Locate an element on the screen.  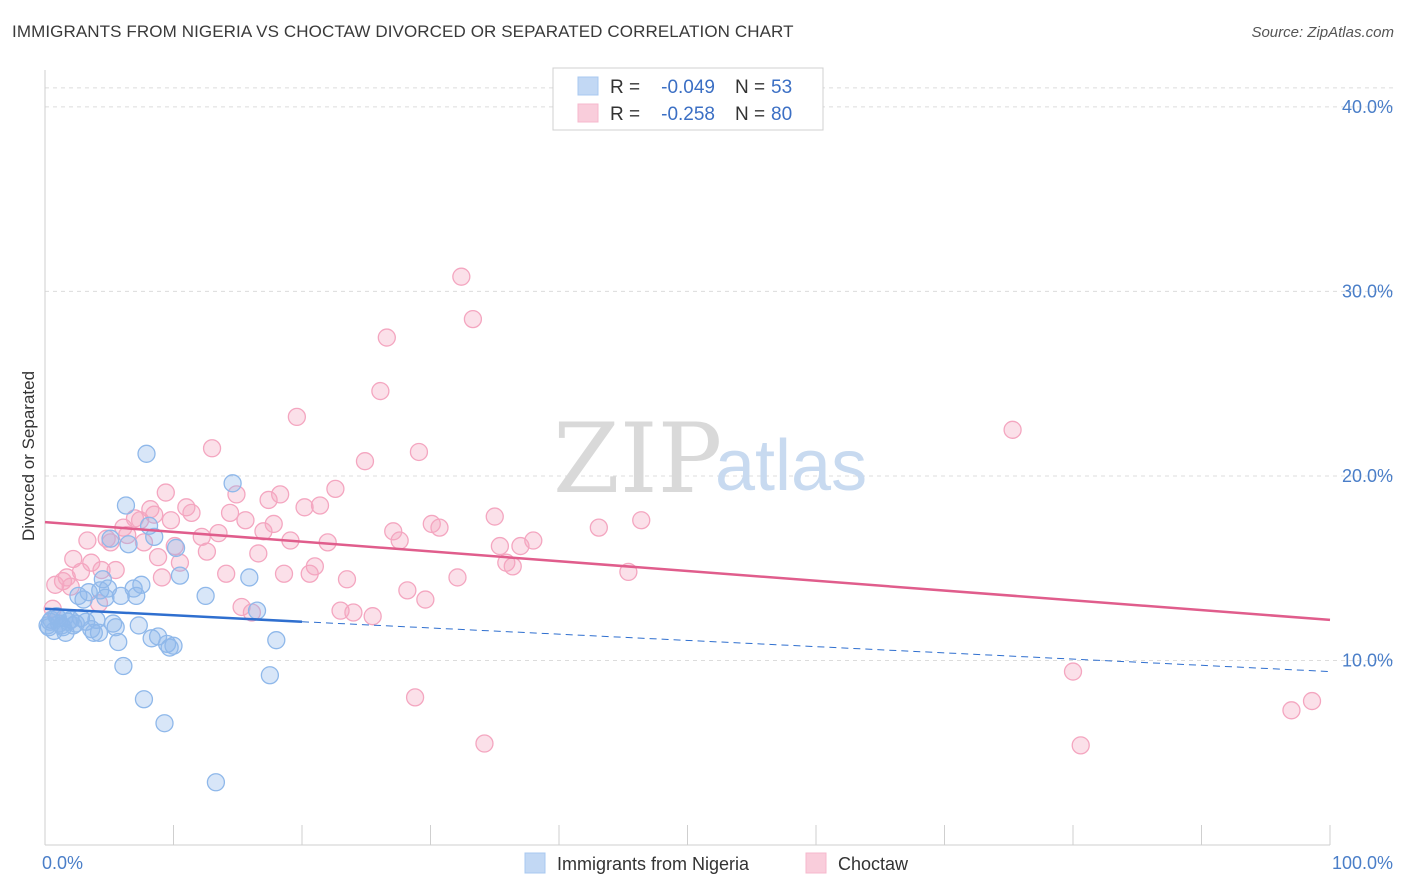
legend-n-value-1: 80 is located at coordinates (781, 114).